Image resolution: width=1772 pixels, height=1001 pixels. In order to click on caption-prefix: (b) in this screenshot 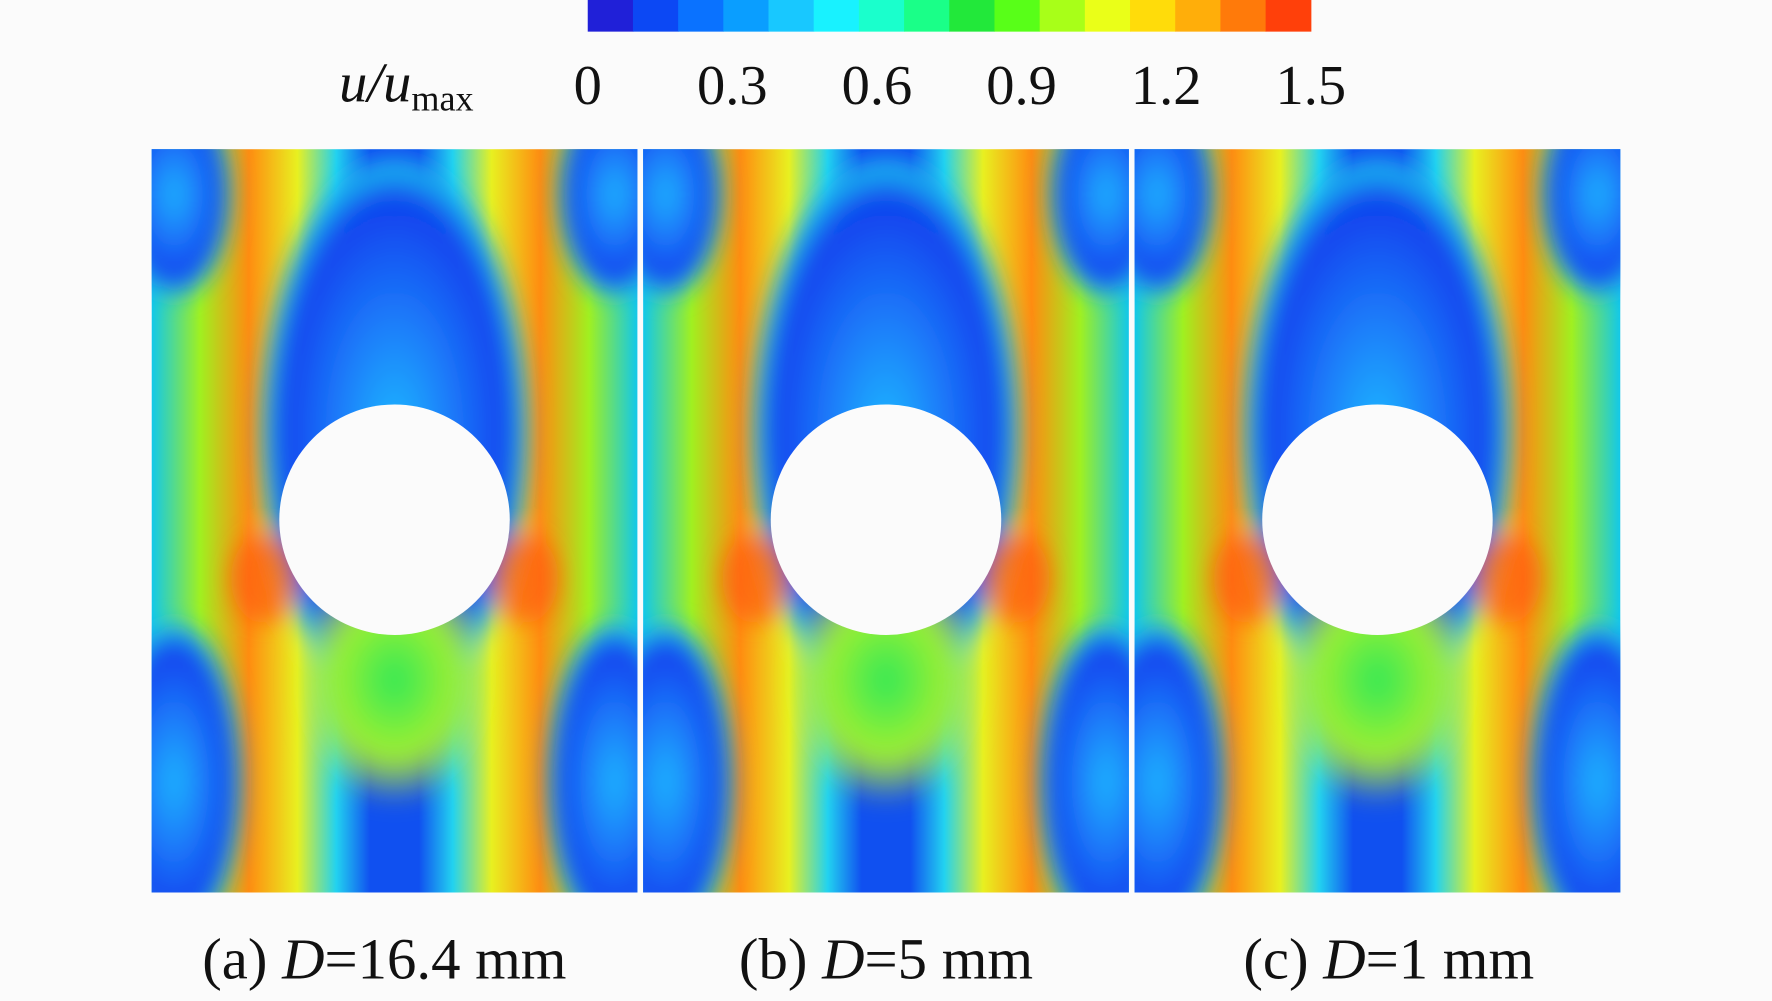, I will do `click(780, 958)`.